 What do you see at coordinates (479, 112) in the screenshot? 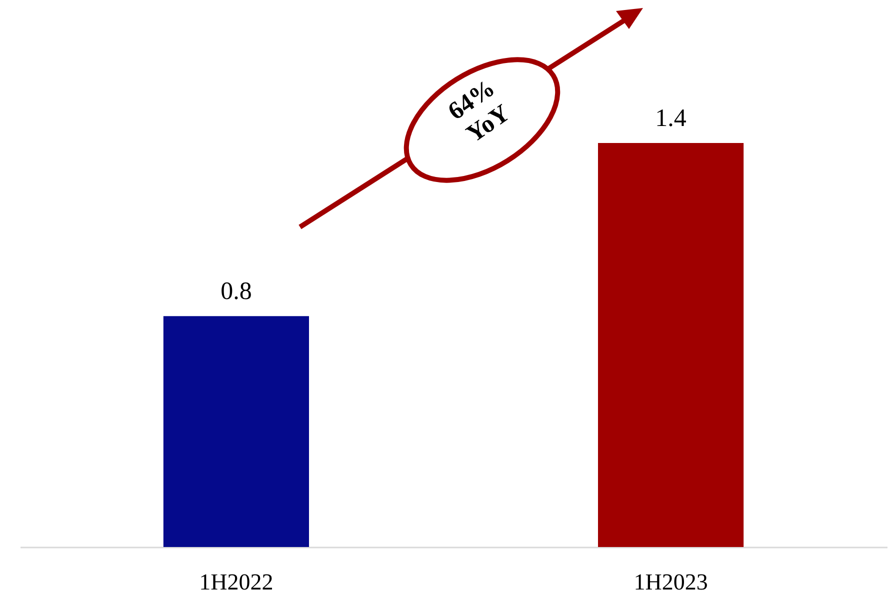
I see `annotation: 64% YoY` at bounding box center [479, 112].